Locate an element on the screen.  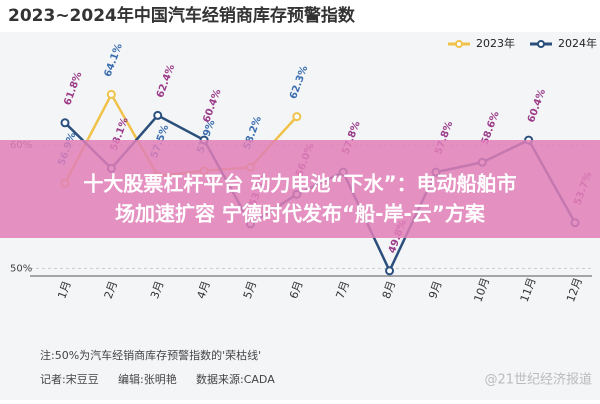
x-tick-label: 4月 is located at coordinates (203, 289).